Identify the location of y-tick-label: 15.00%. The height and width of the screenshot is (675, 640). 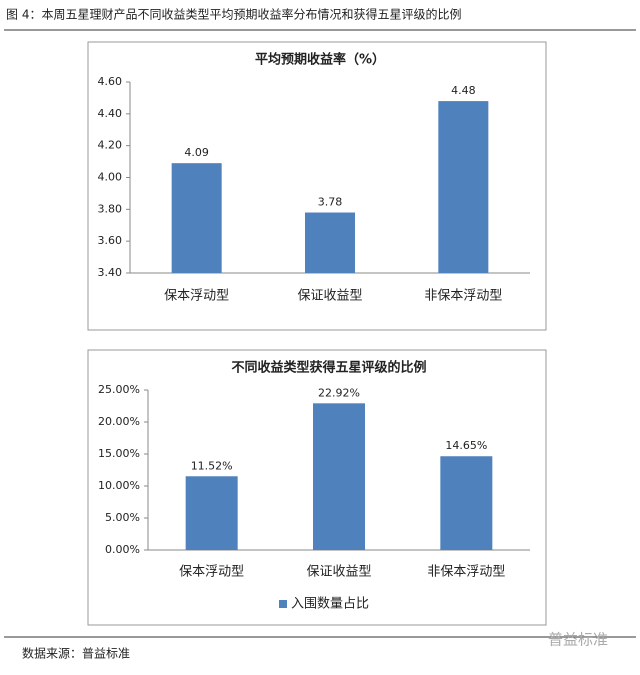
(119, 453).